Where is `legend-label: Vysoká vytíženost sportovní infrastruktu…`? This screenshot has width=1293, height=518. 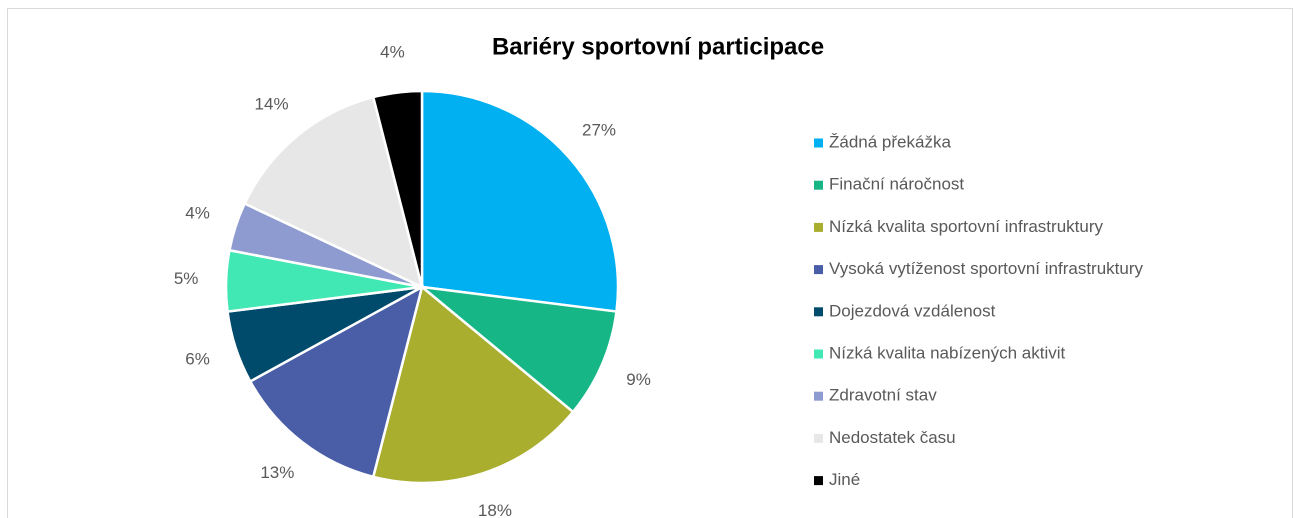 legend-label: Vysoká vytíženost sportovní infrastruktu… is located at coordinates (986, 268).